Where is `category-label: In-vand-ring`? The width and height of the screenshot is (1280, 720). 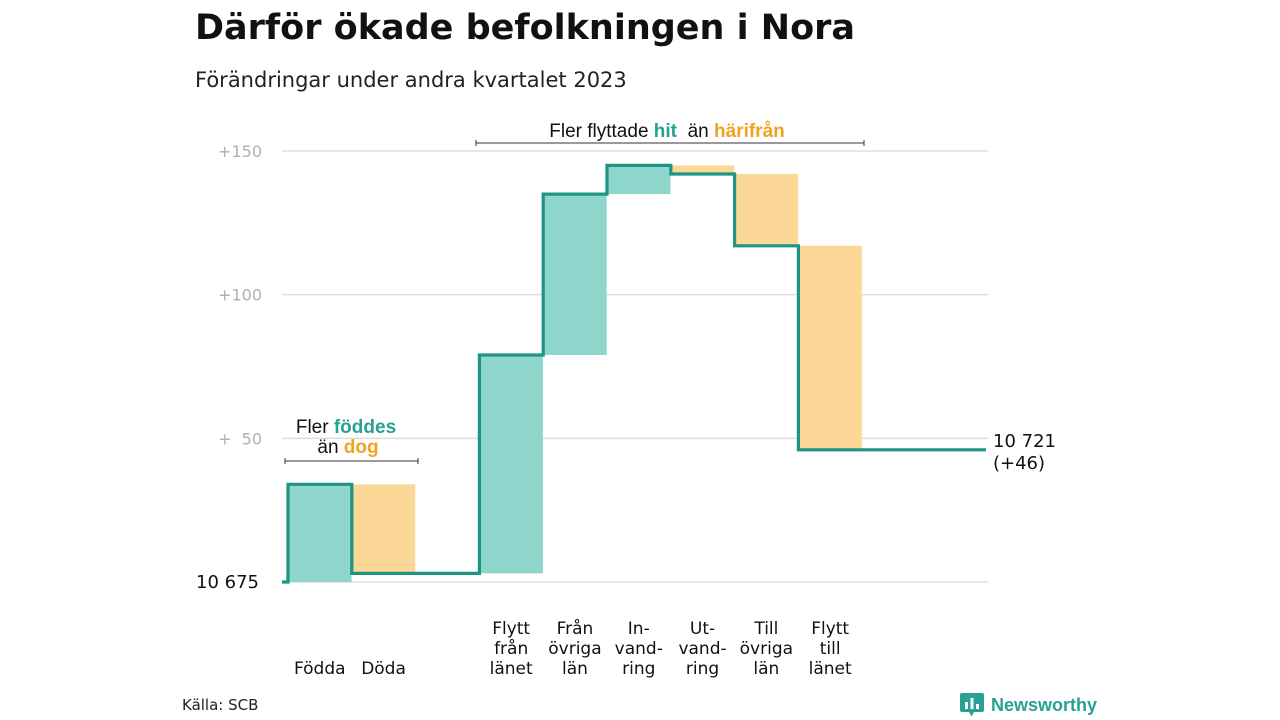
category-label: In-vand-ring is located at coordinates (639, 649).